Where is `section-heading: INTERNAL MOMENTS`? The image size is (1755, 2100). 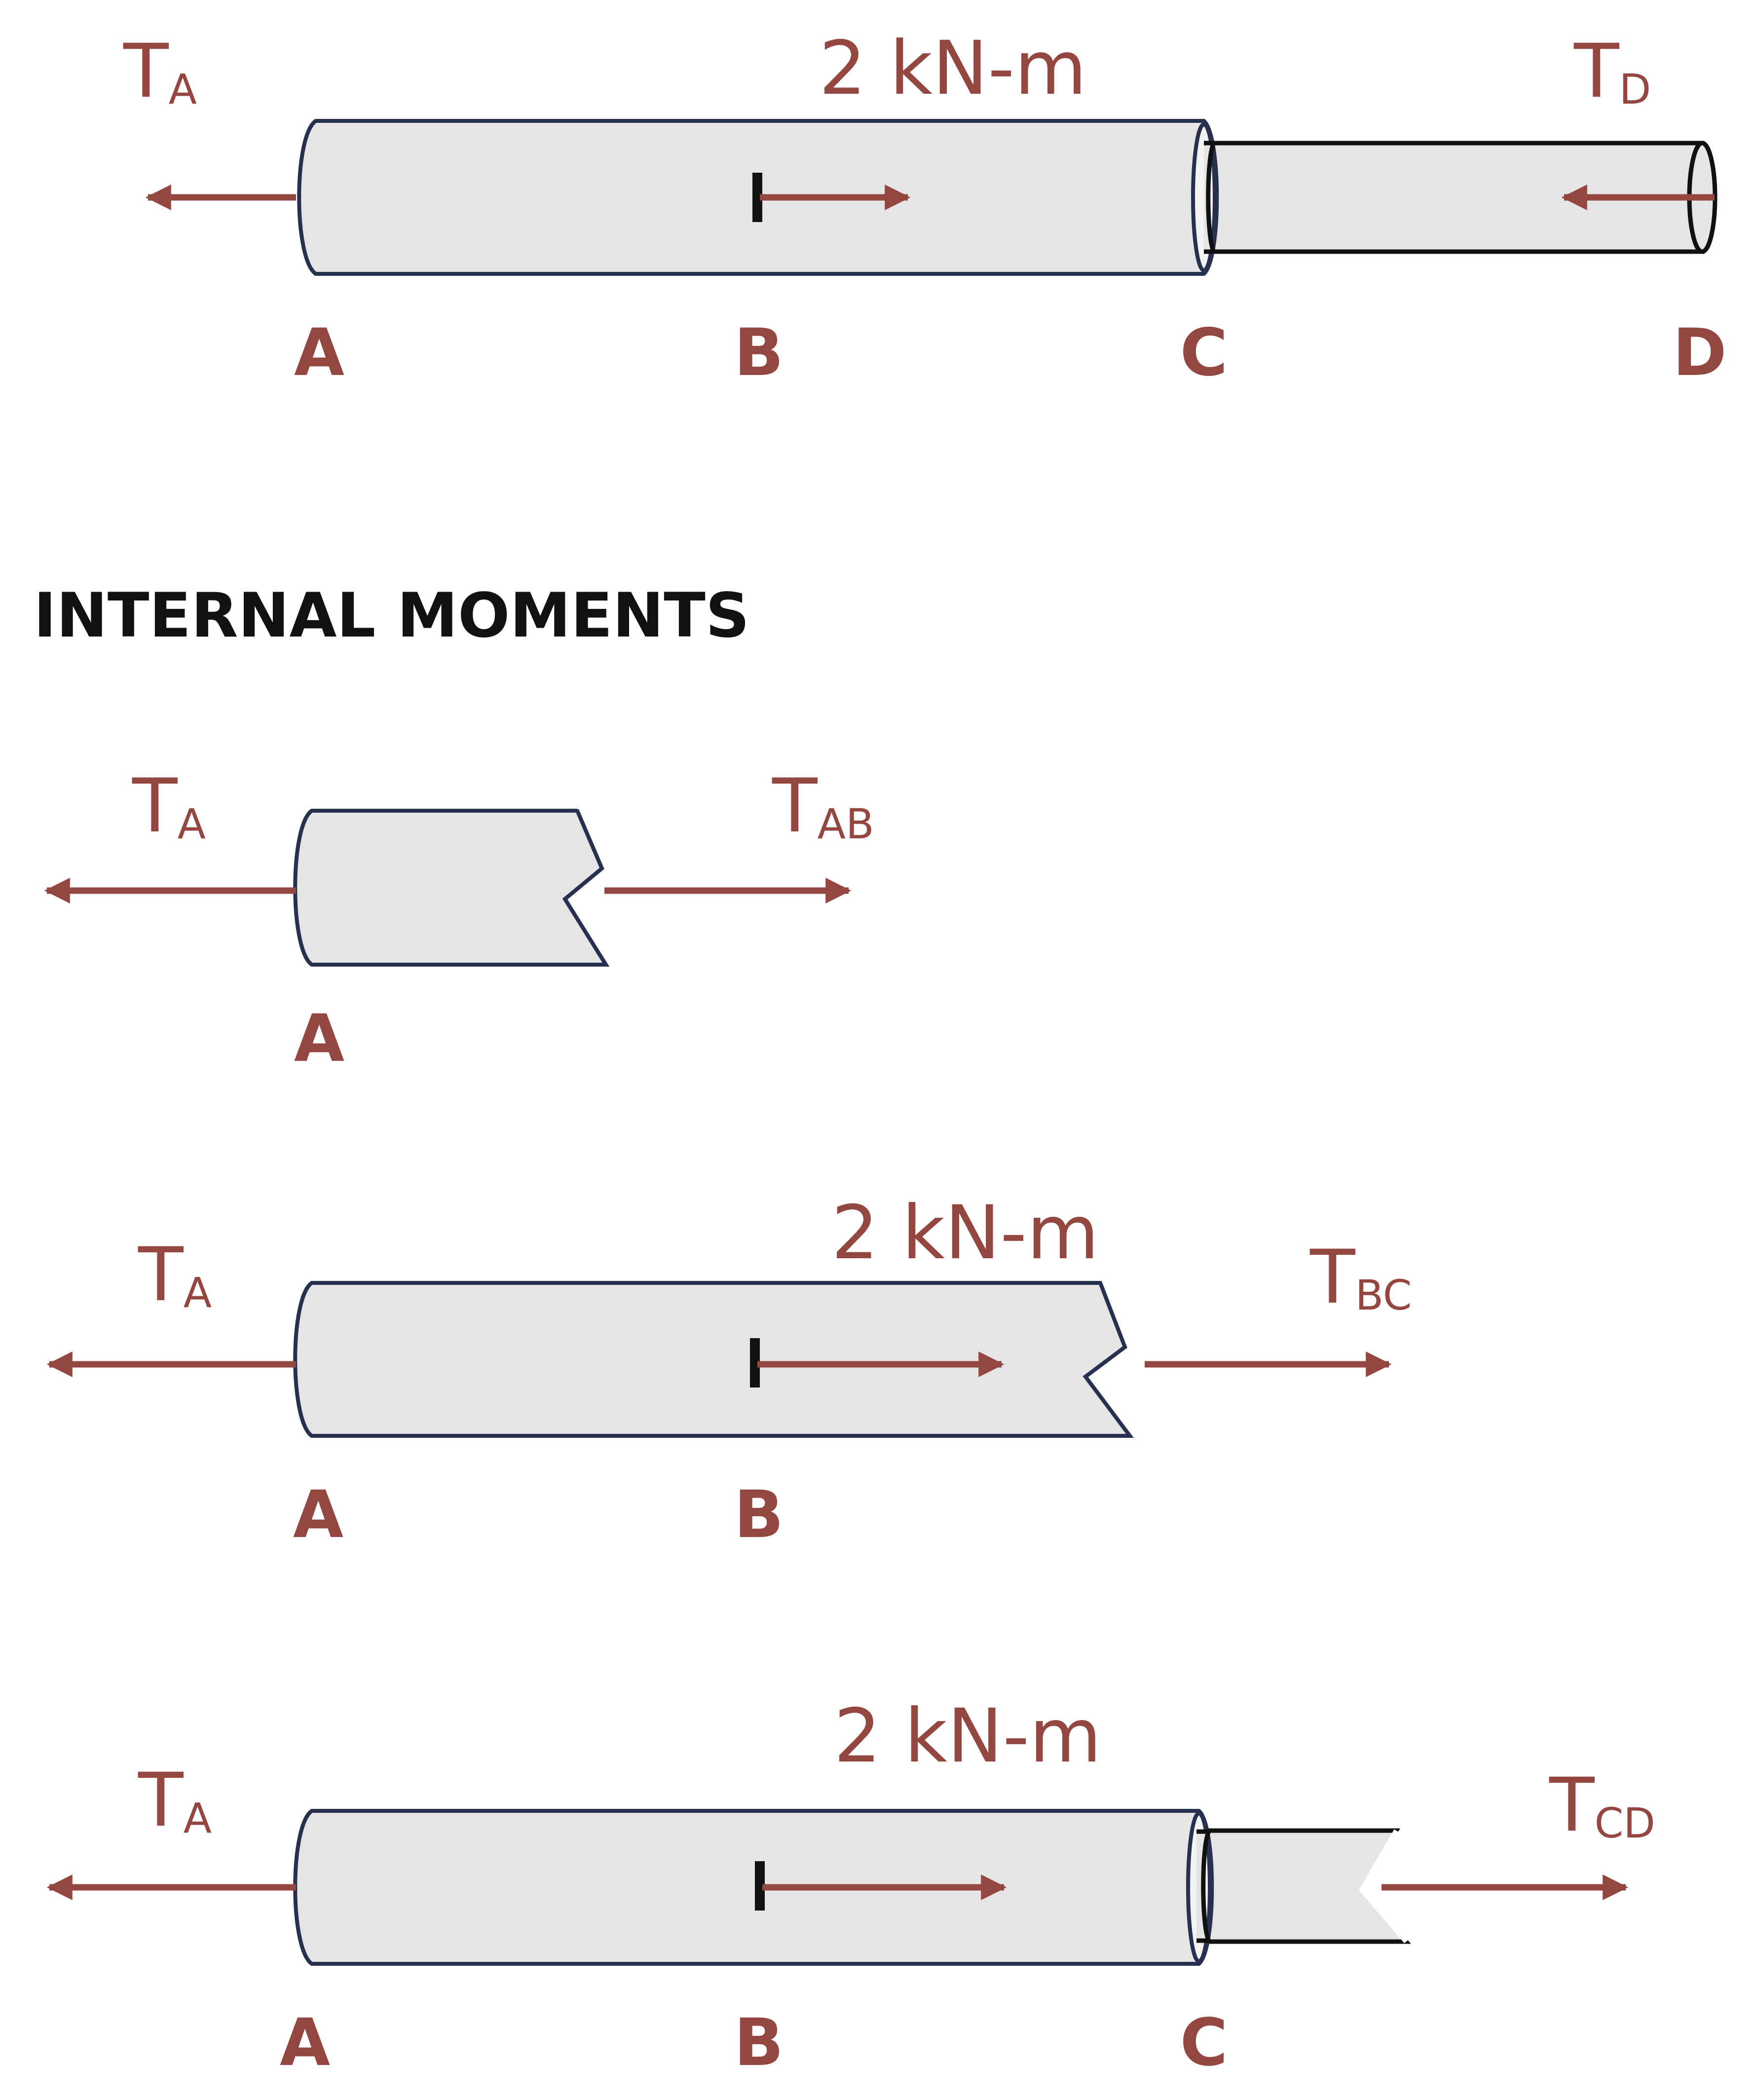 section-heading: INTERNAL MOMENTS is located at coordinates (392, 615).